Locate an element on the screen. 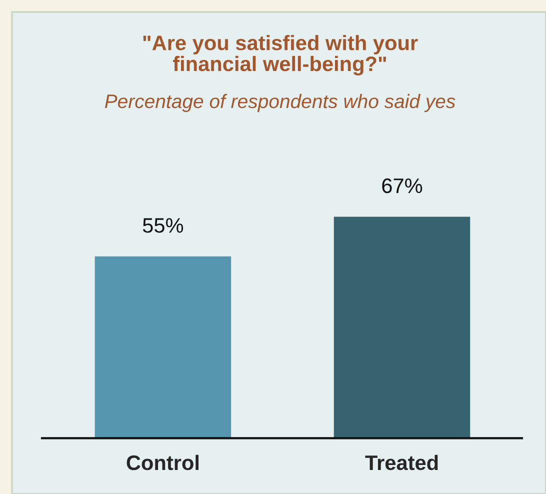  chart-title: "Are you satisfied with your financial well-being?" is located at coordinates (280, 55).